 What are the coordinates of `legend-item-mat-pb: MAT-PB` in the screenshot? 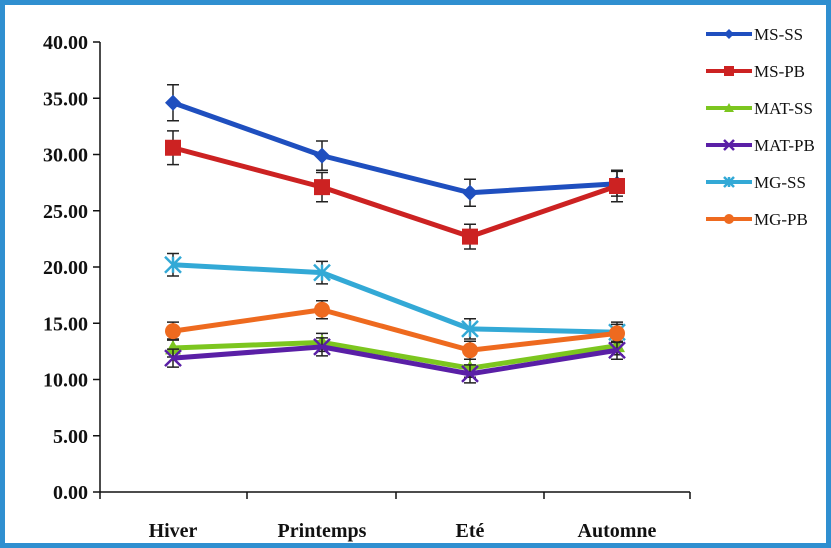 It's located at (760, 145).